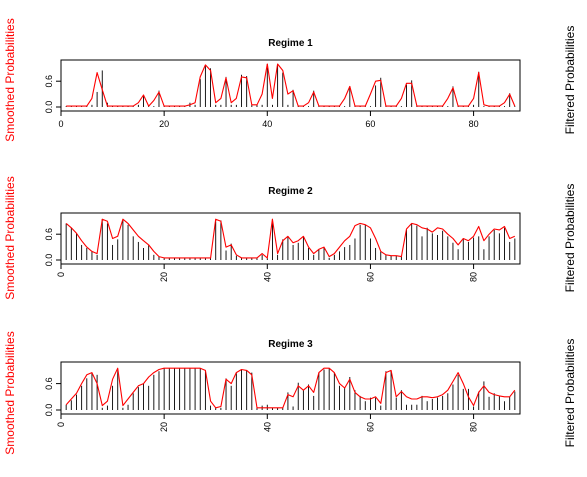 Image resolution: width=587 pixels, height=477 pixels. Describe the element at coordinates (10, 392) in the screenshot. I see `smoothed-probabilities-label-3: Smoothed Probabilities` at that location.